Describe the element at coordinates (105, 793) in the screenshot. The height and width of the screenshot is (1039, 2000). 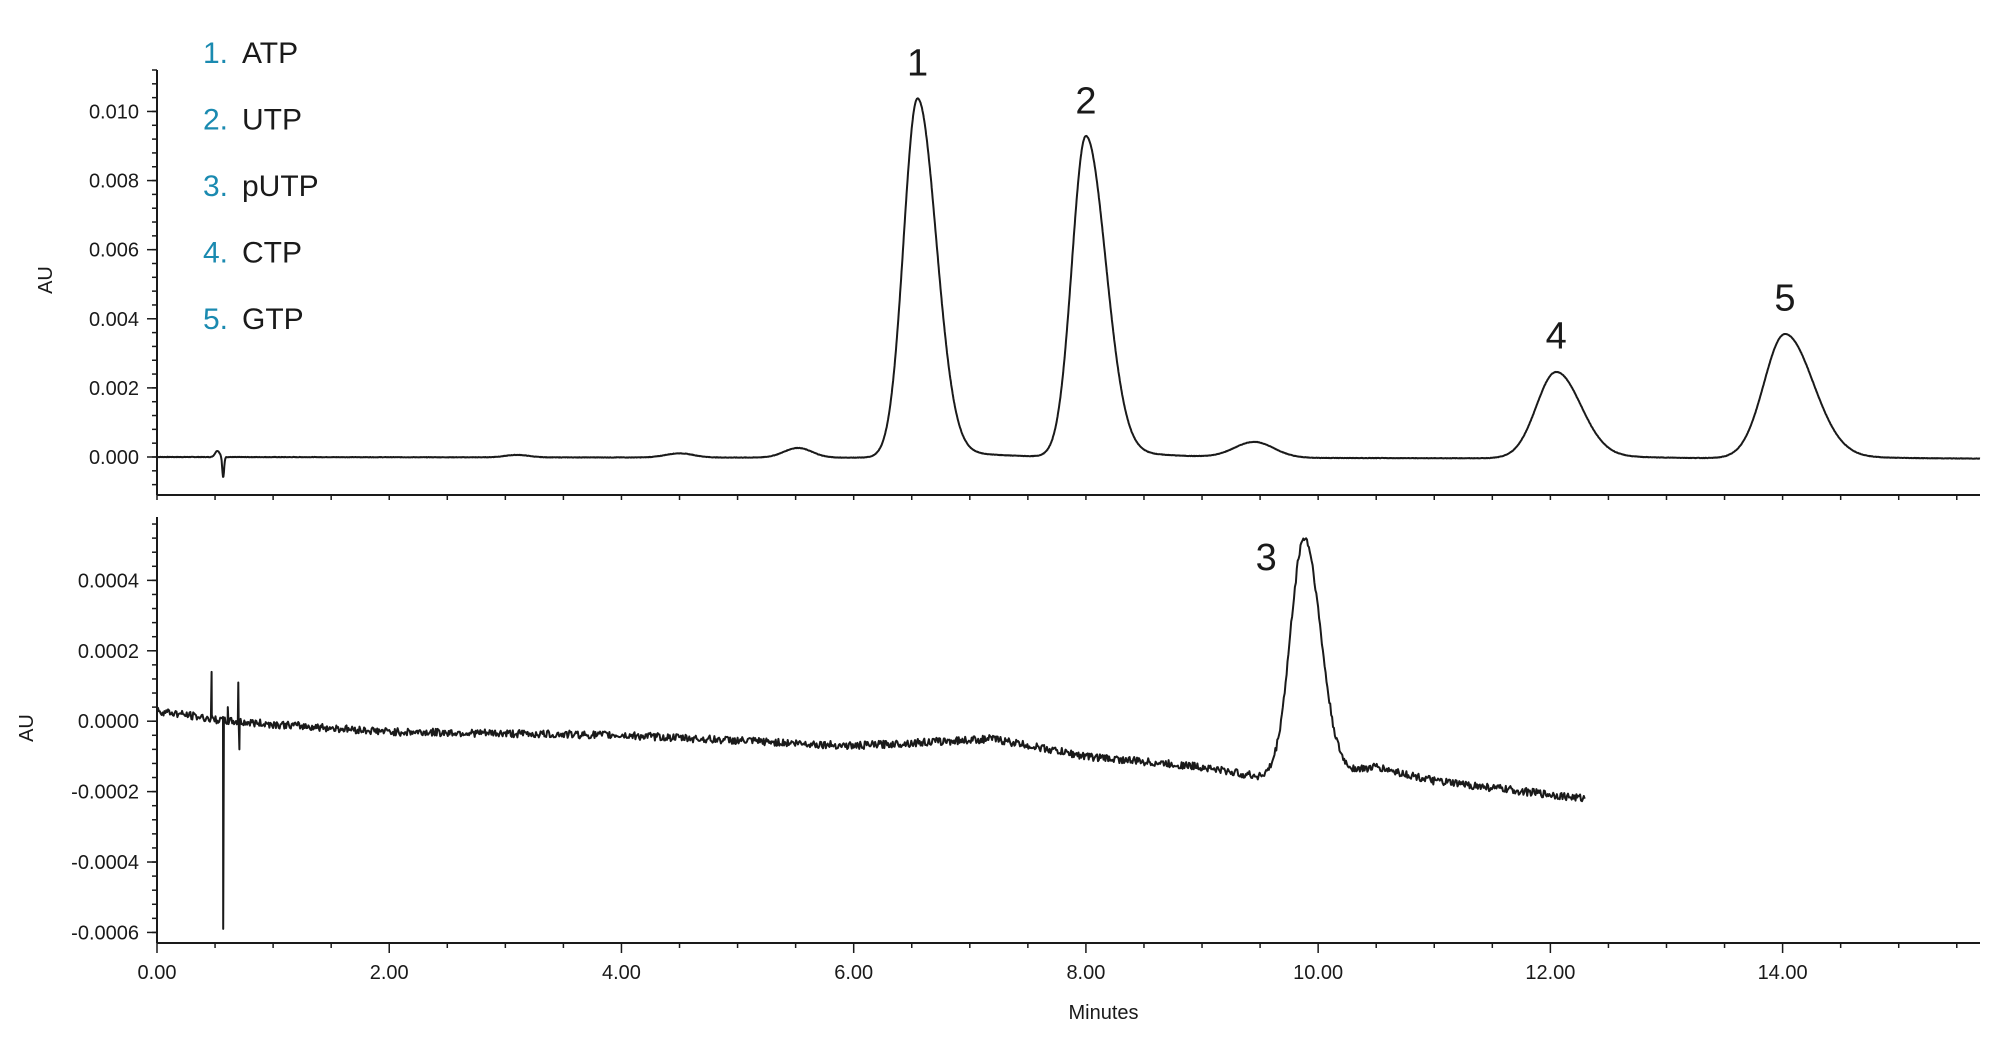
I see `y-tick-label: -0.0002` at that location.